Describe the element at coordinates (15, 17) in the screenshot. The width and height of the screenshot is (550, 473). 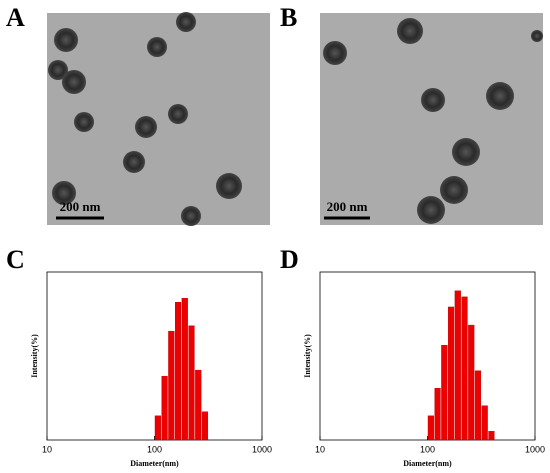
I see `panel-label: A` at that location.